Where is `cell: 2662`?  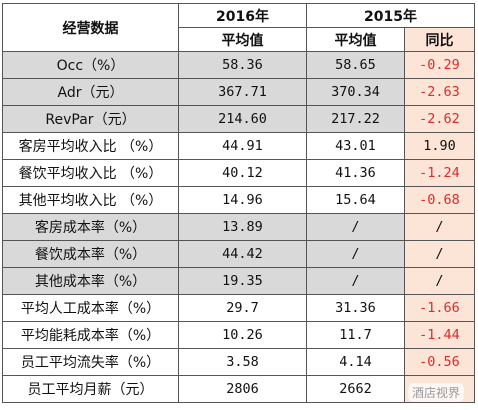 cell: 2662 is located at coordinates (355, 389).